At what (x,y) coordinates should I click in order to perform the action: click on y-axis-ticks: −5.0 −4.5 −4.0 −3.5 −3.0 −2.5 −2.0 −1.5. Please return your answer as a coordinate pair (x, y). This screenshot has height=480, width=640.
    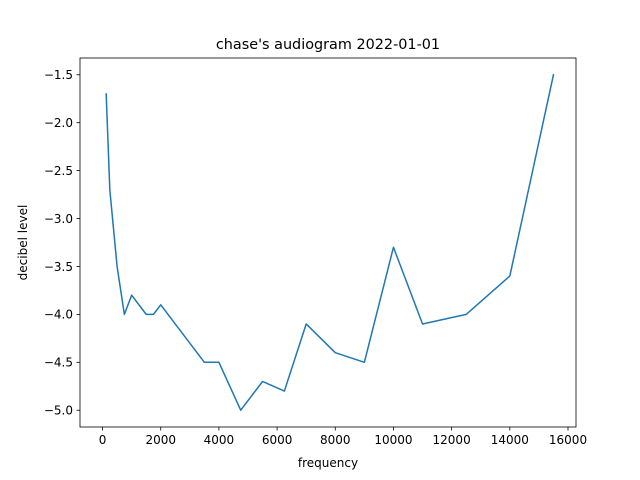
    Looking at the image, I should click on (62, 243).